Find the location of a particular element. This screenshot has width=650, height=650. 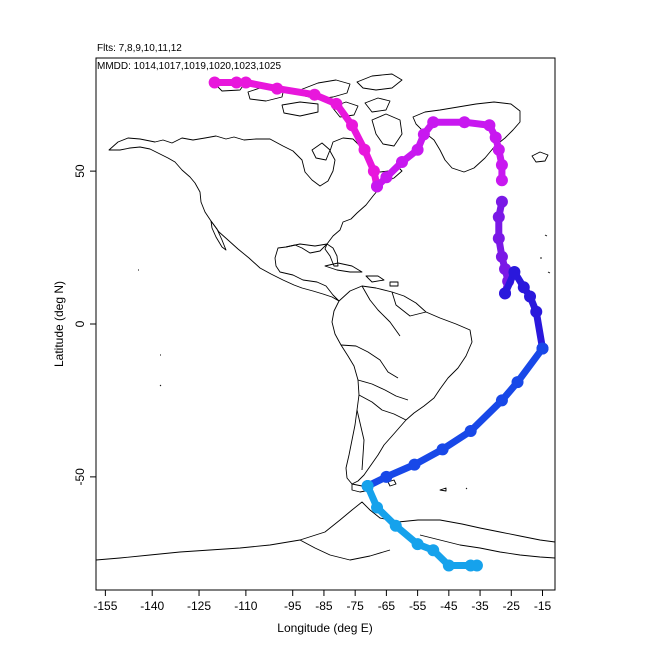

x-tick-label: -35 is located at coordinates (480, 606).